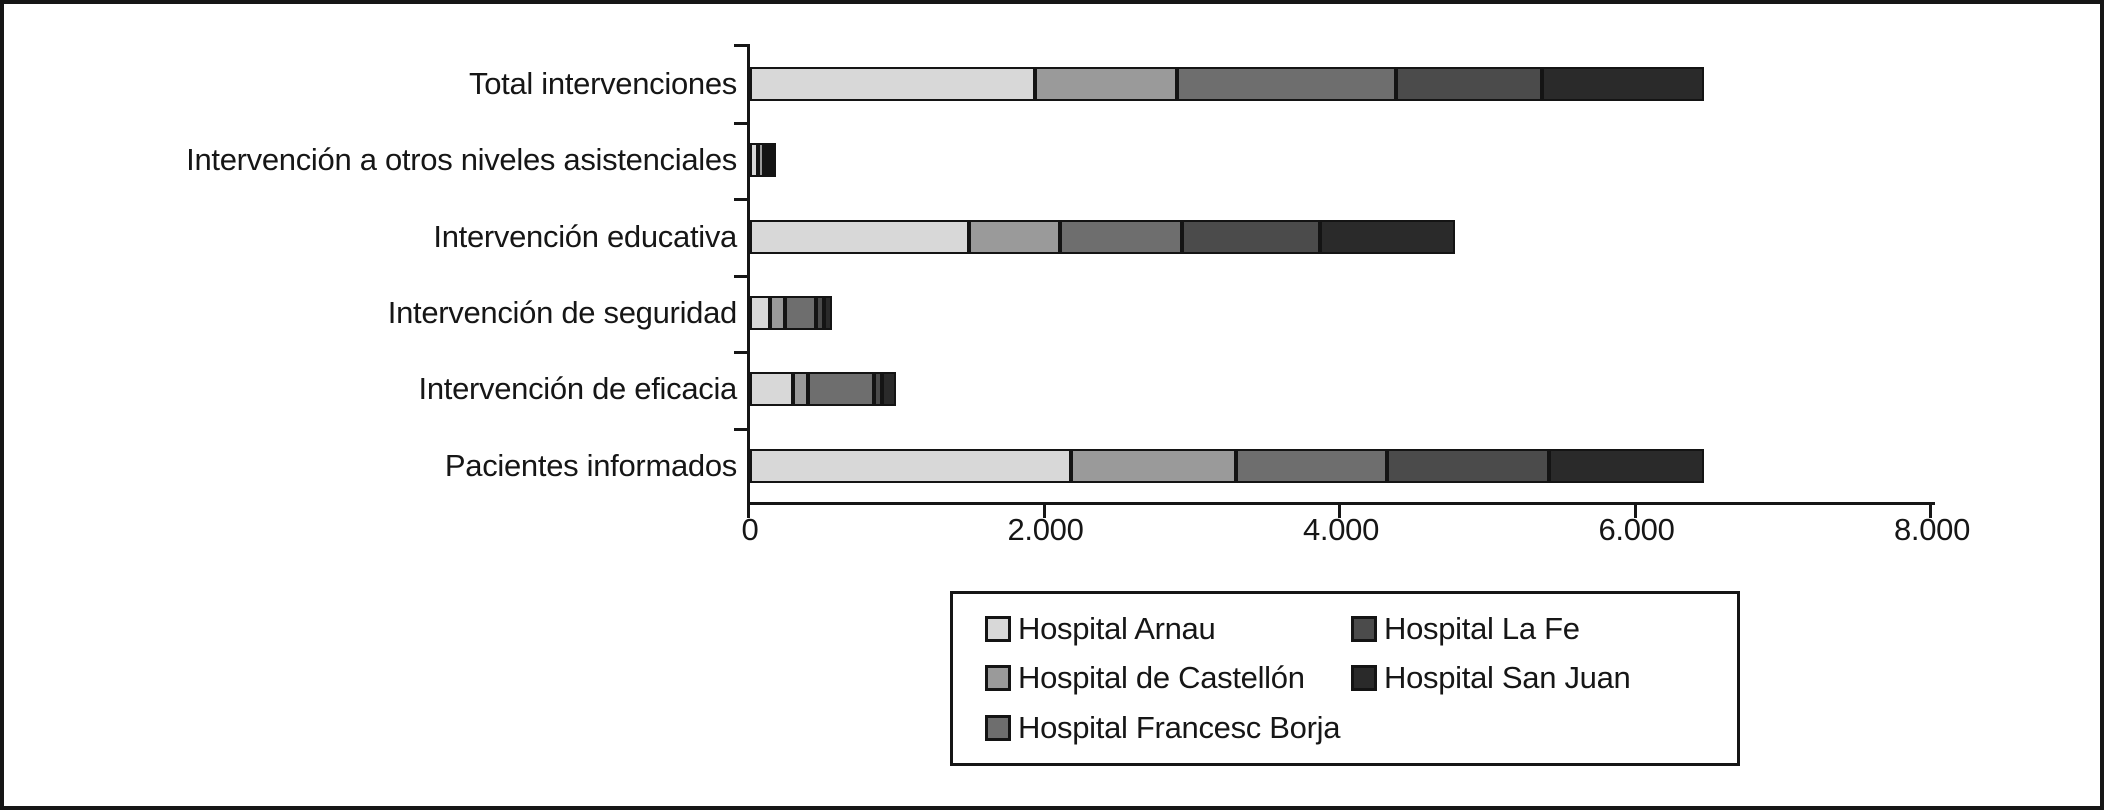  I want to click on category-label: Intervención de seguridad, so click(562, 312).